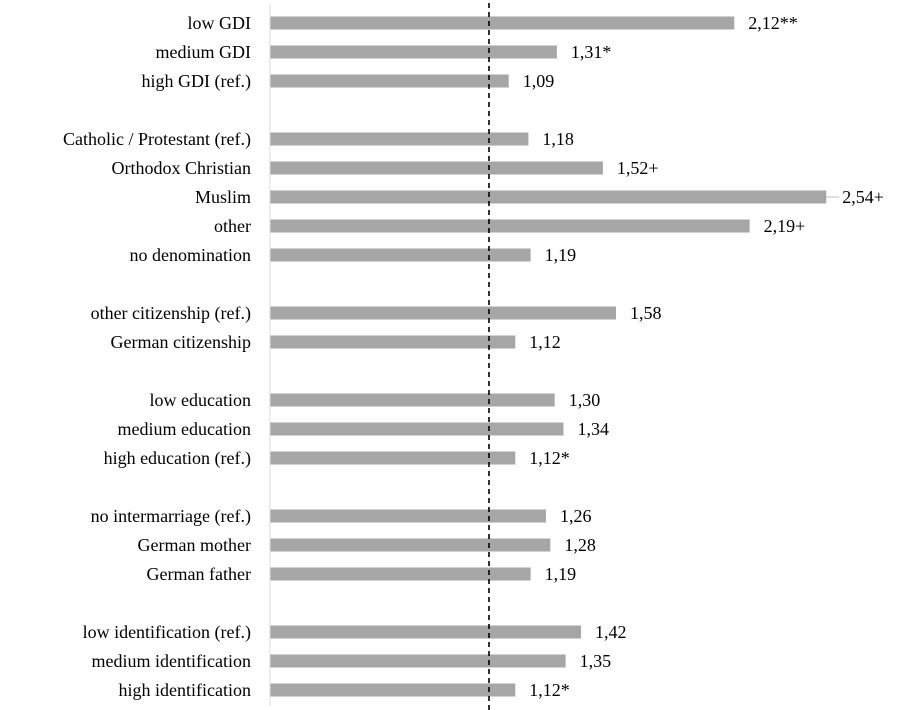  I want to click on category-label: Orthodox Christian, so click(182, 168).